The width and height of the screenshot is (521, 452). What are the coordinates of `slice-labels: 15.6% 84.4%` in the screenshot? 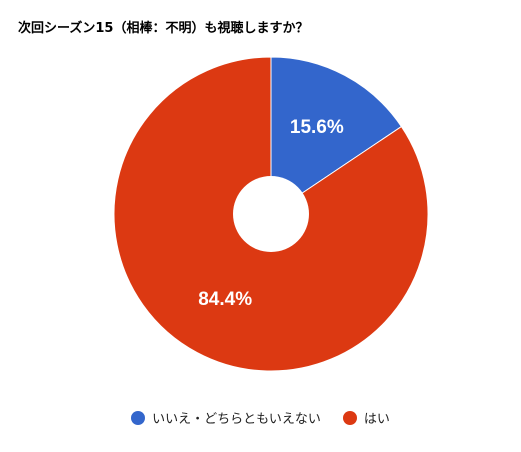 It's located at (271, 213).